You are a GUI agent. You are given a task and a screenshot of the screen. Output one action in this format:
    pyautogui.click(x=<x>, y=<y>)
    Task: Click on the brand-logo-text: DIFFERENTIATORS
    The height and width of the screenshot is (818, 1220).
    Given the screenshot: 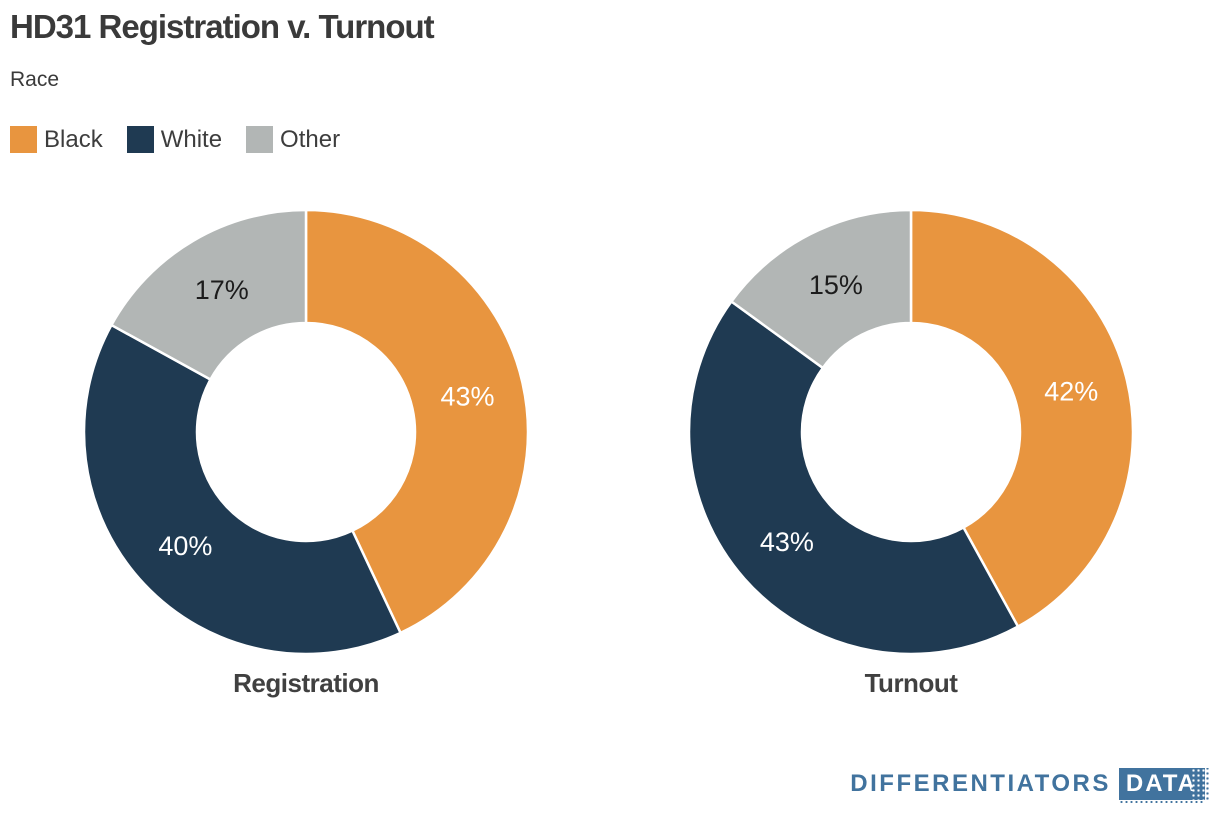 What is the action you would take?
    pyautogui.click(x=980, y=783)
    